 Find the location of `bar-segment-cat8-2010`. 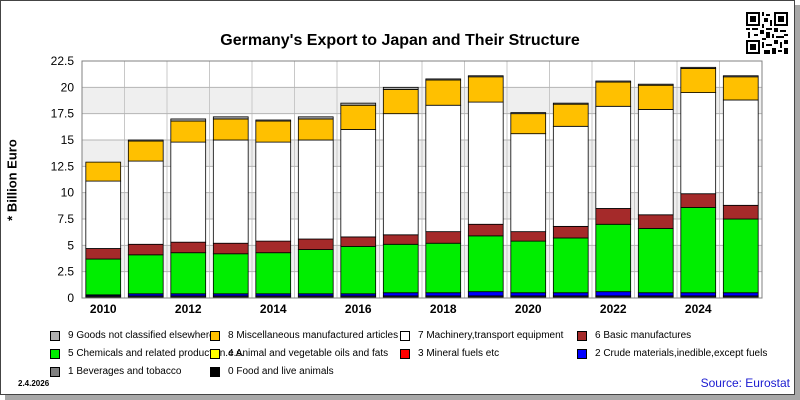

bar-segment-cat8-2010 is located at coordinates (103, 171).